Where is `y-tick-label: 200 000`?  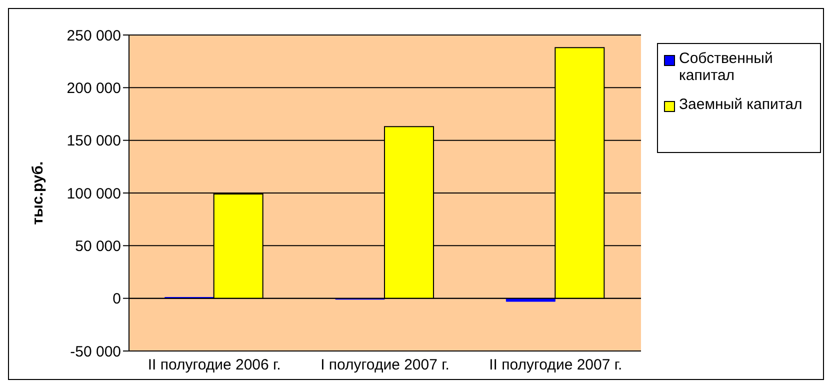
y-tick-label: 200 000 is located at coordinates (93, 88).